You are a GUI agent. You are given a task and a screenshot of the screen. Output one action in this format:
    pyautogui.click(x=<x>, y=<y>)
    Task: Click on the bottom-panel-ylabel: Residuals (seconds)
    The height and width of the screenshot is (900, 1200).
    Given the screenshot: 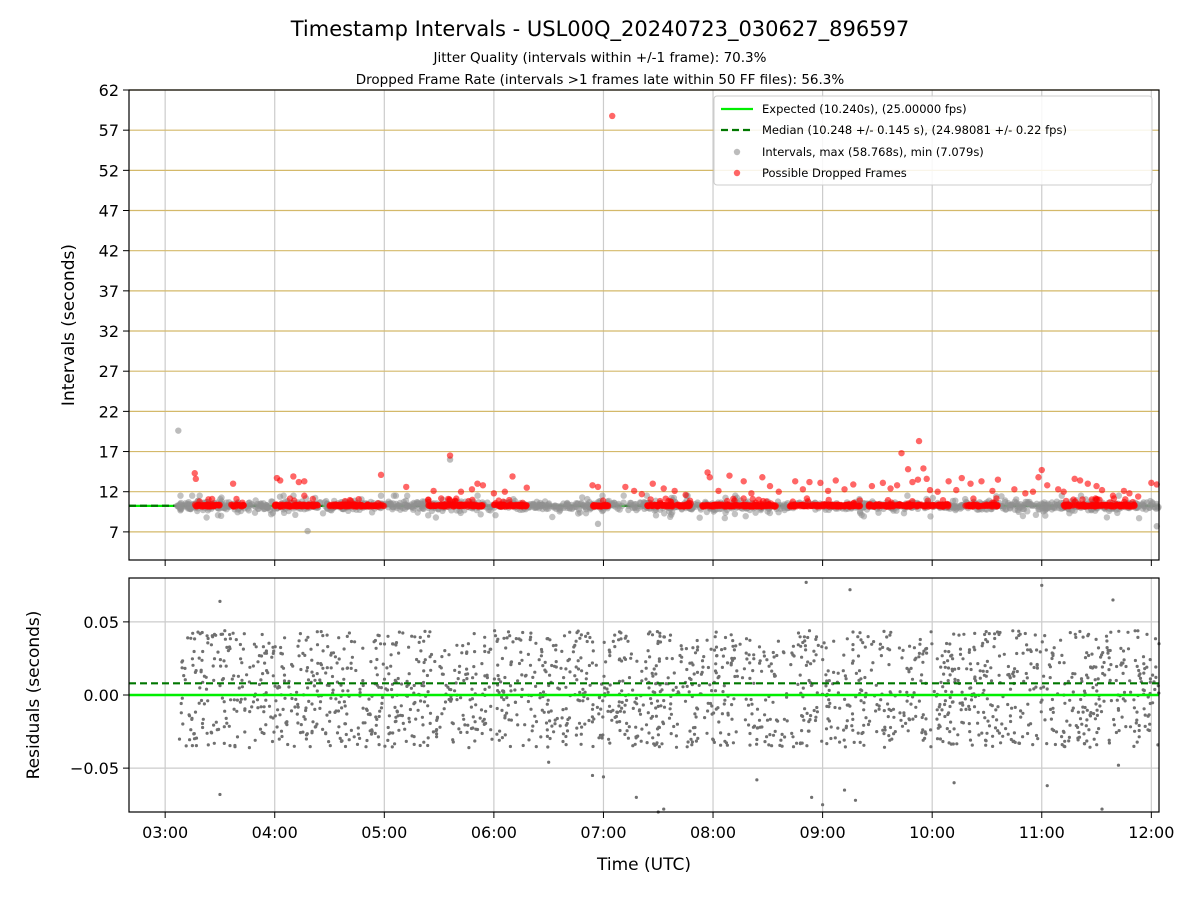 What is the action you would take?
    pyautogui.click(x=34, y=695)
    